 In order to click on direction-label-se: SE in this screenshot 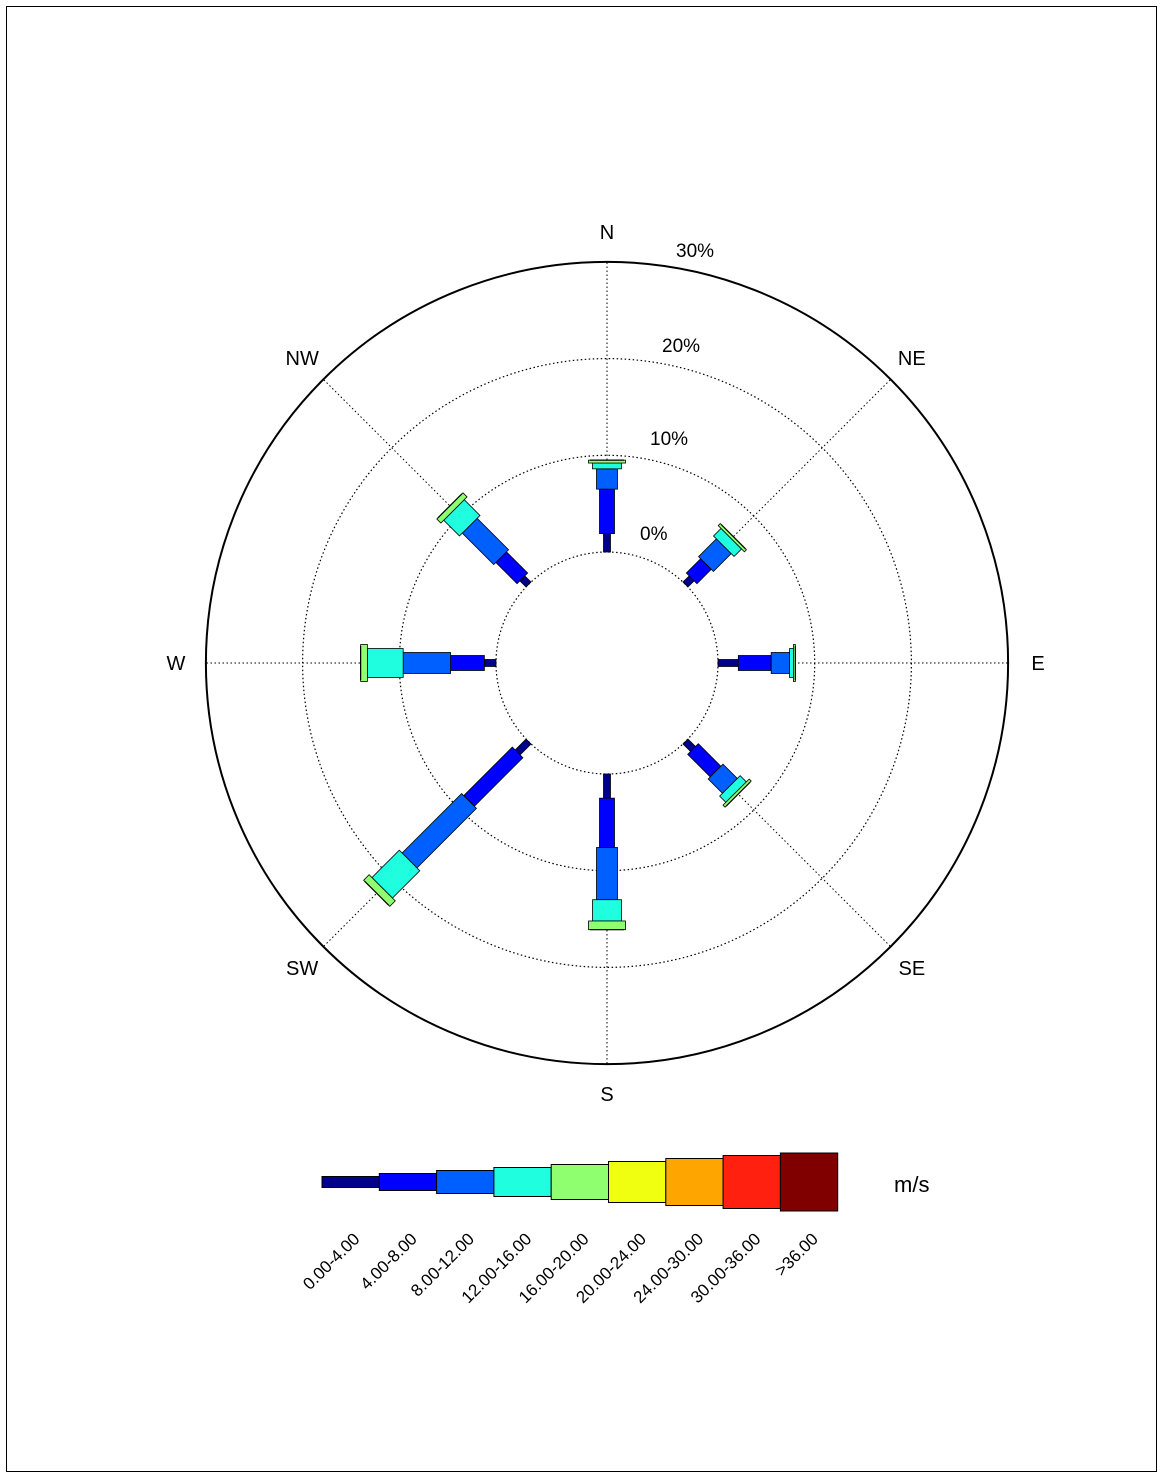, I will do `click(911, 969)`.